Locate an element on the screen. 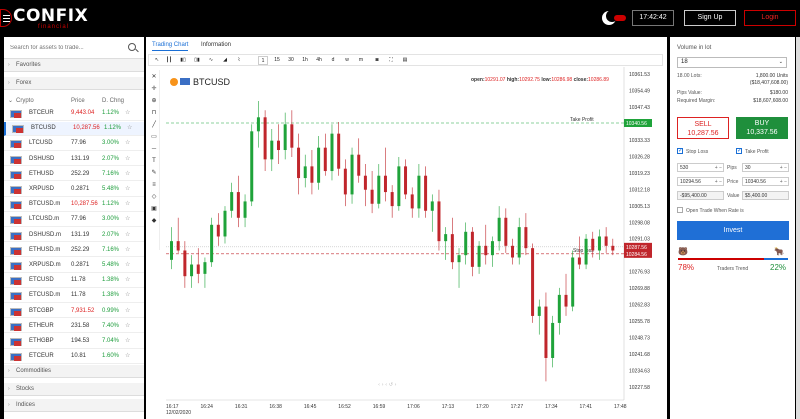  rectangle-icon: ▭ is located at coordinates (154, 137).